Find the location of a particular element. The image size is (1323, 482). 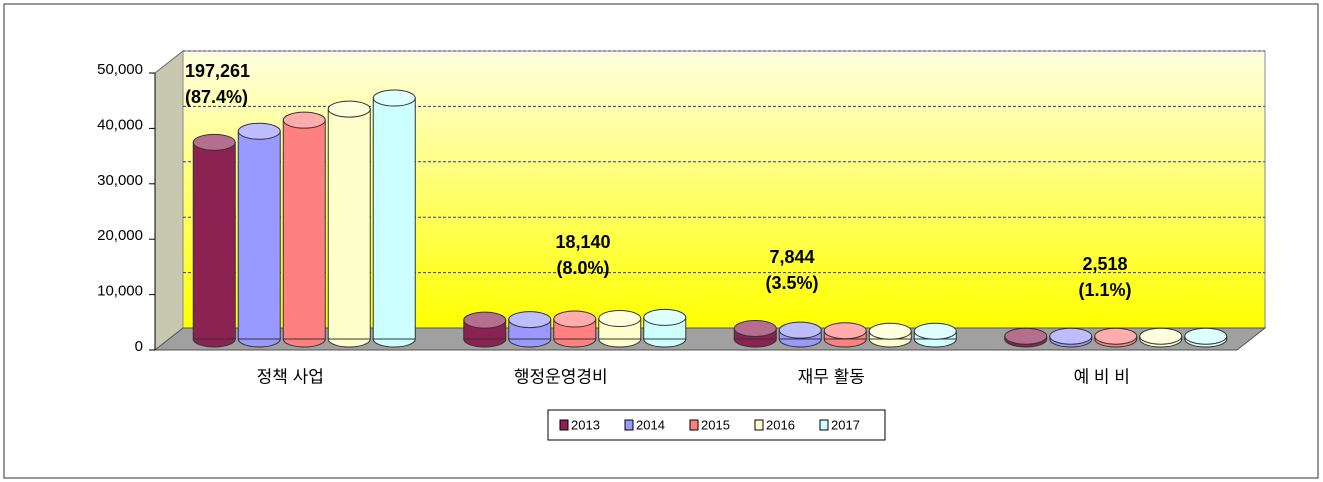

annotation-total: 7,844 is located at coordinates (791, 257).